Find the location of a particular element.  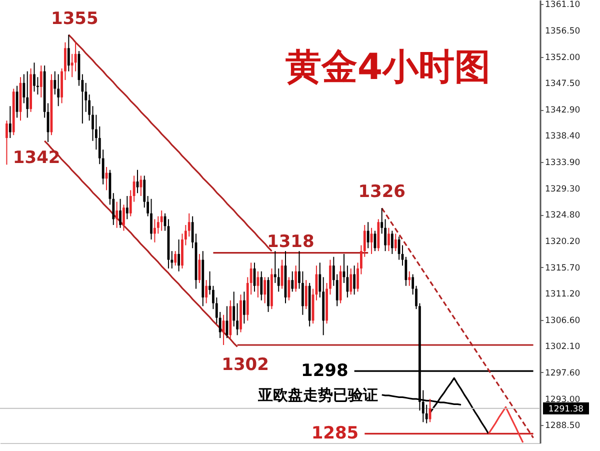

y-tick-label: 1342.90 is located at coordinates (562, 111).